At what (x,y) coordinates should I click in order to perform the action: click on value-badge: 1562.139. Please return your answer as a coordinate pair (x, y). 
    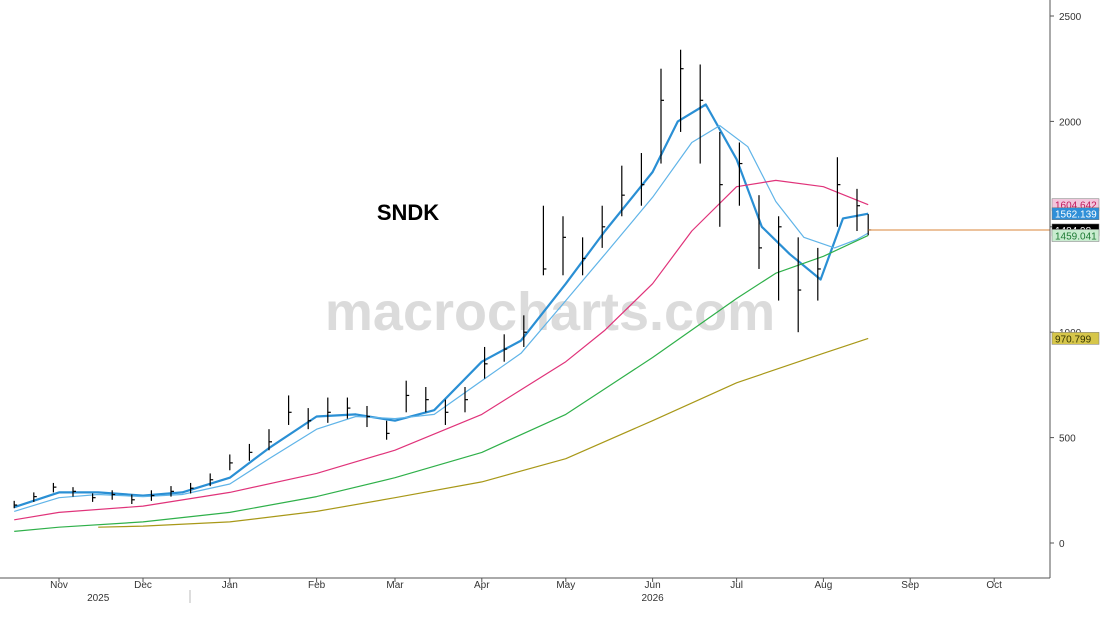
    Looking at the image, I should click on (1075, 214).